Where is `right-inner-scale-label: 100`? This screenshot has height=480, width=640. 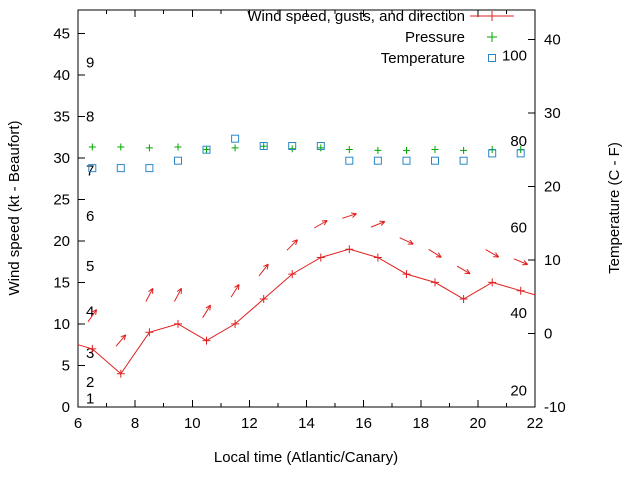
right-inner-scale-label: 100 is located at coordinates (514, 56).